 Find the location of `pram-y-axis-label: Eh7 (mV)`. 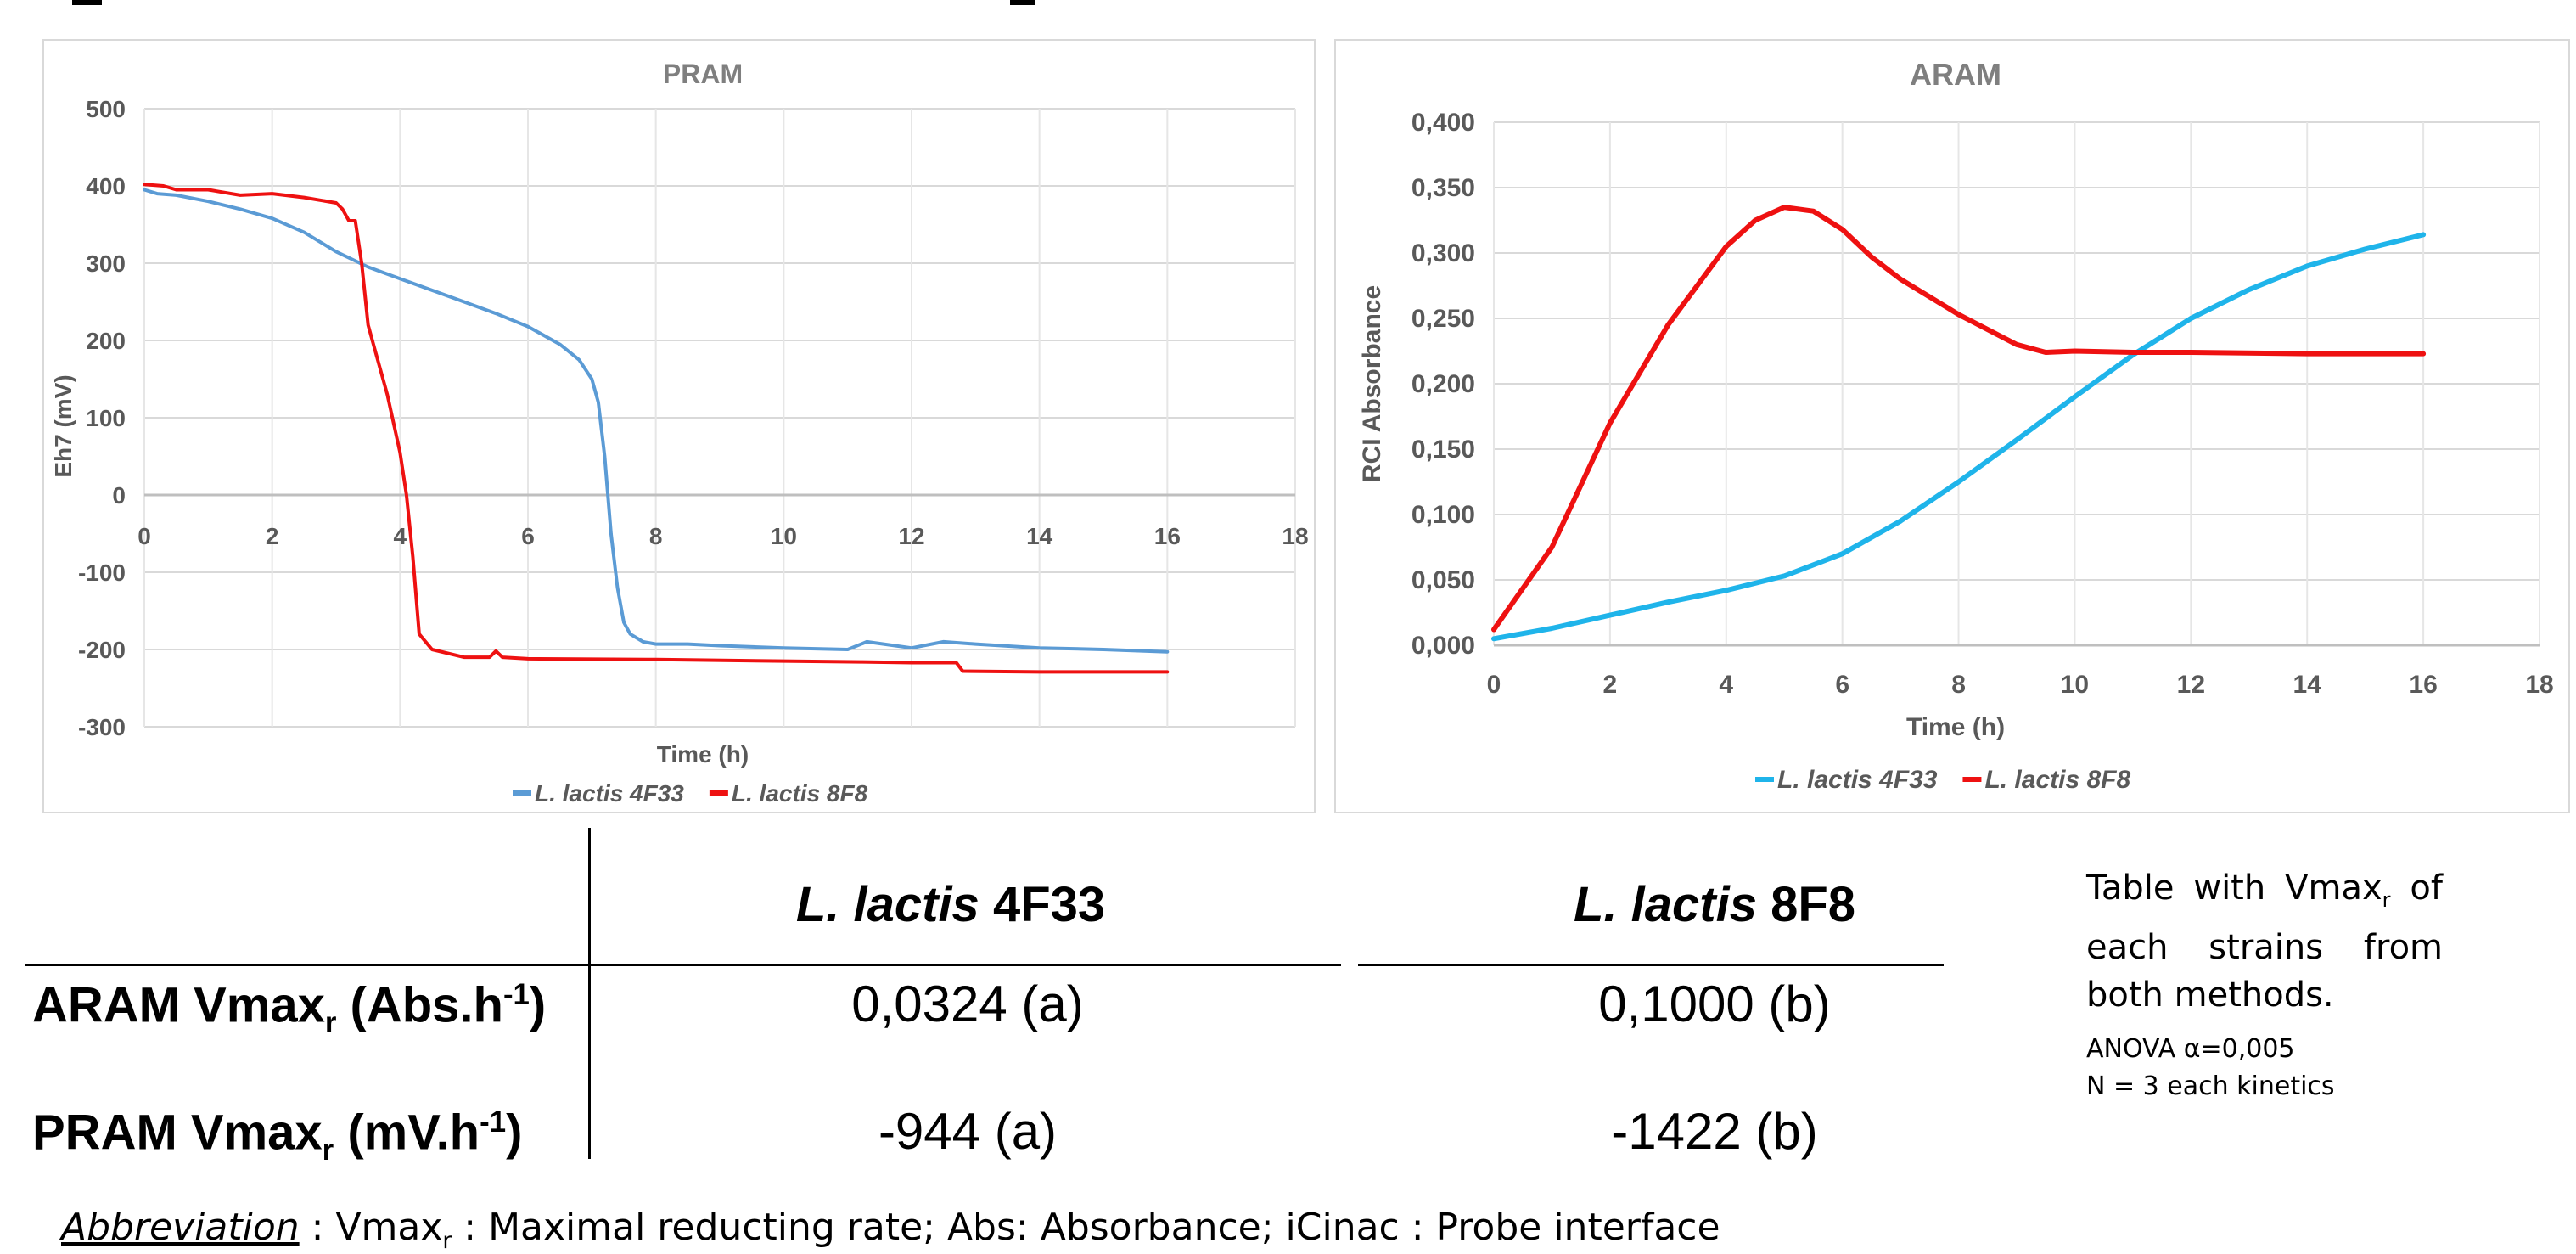

pram-y-axis-label: Eh7 (mV) is located at coordinates (63, 425).